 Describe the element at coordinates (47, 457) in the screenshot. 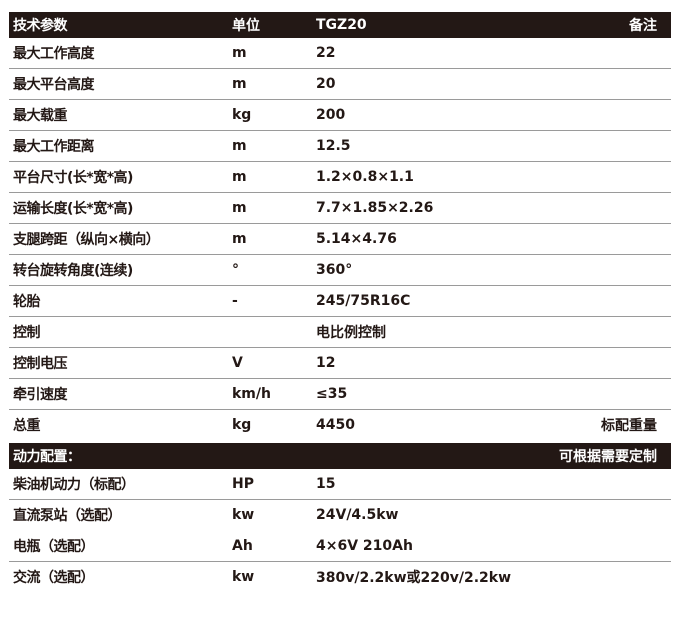

I see `power-title: 动力配置：` at that location.